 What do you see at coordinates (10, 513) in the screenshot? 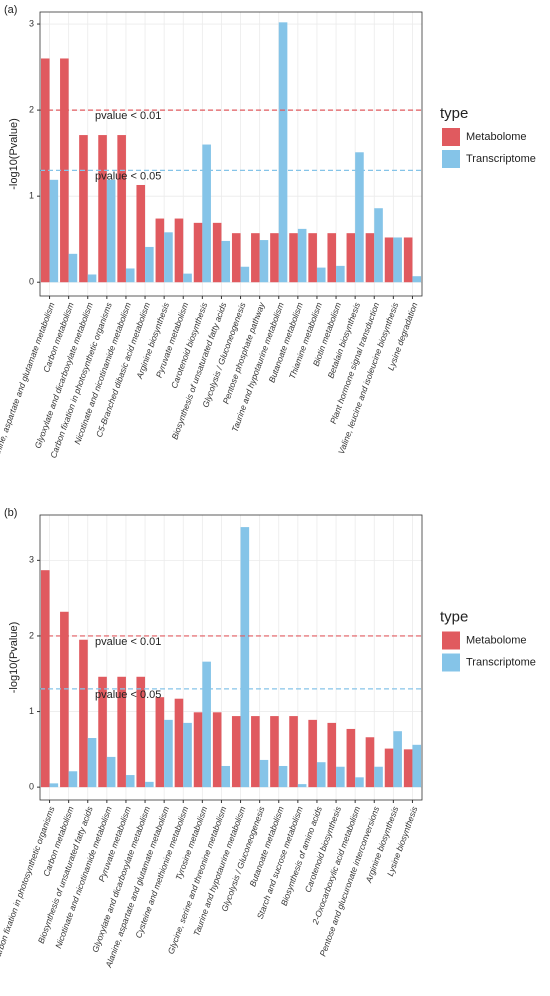
I see `panel-label: (b)` at bounding box center [10, 513].